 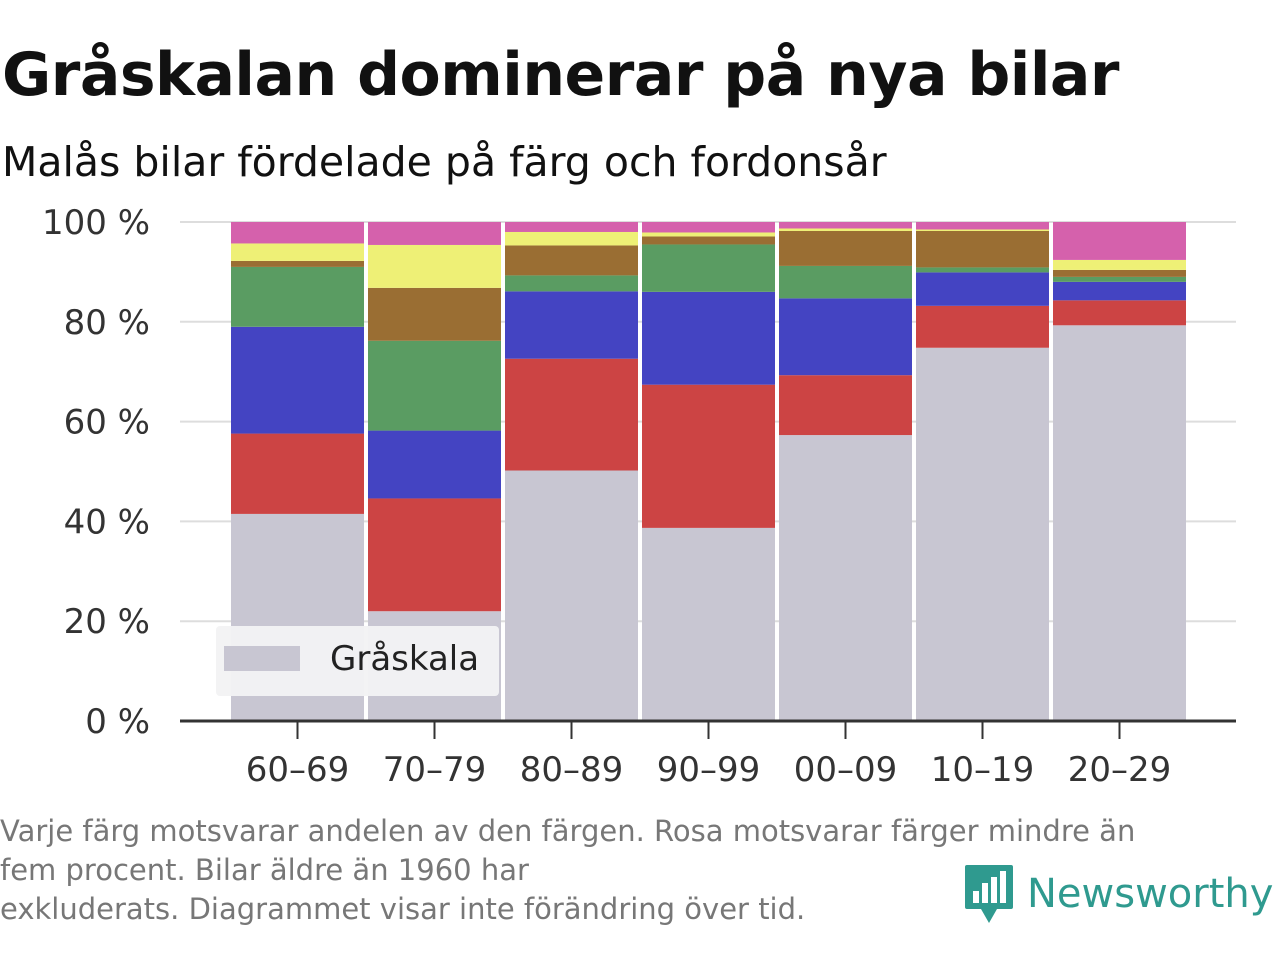 I want to click on brand-logo: Newsworthy, so click(x=1118, y=894).